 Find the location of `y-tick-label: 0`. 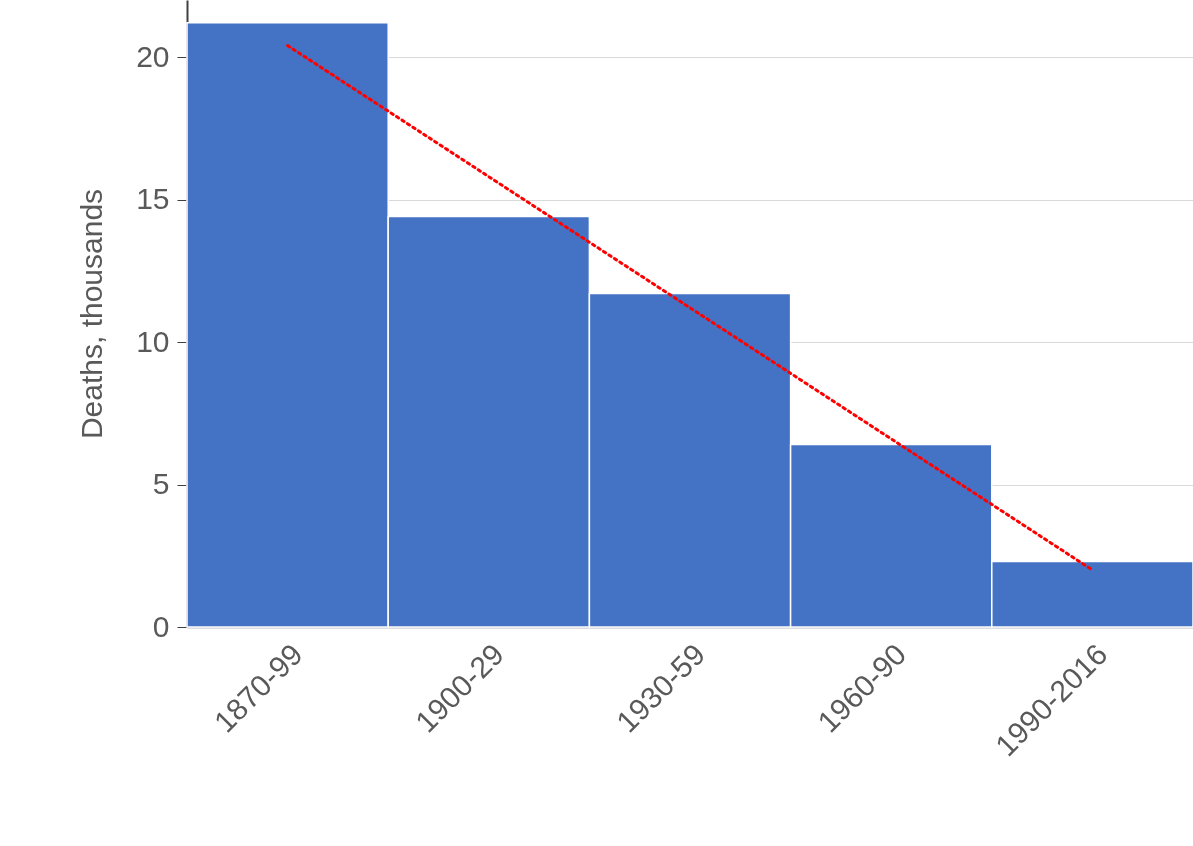

y-tick-label: 0 is located at coordinates (161, 626).